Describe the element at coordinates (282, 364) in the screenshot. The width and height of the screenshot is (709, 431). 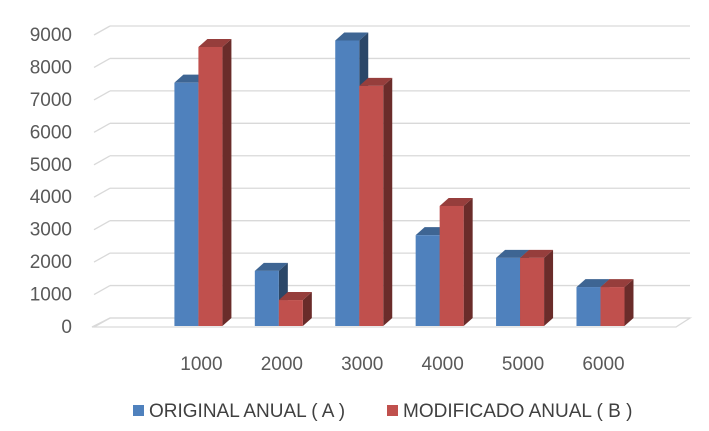
I see `x-tick-label: 2000` at that location.